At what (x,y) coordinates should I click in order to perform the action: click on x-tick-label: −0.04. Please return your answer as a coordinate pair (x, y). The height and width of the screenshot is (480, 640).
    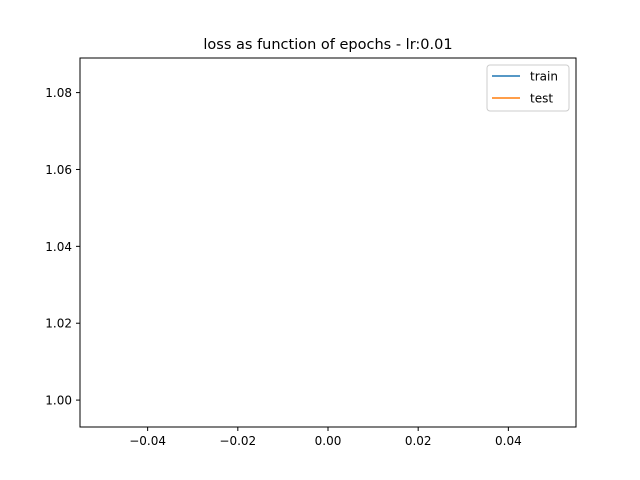
    Looking at the image, I should click on (147, 441).